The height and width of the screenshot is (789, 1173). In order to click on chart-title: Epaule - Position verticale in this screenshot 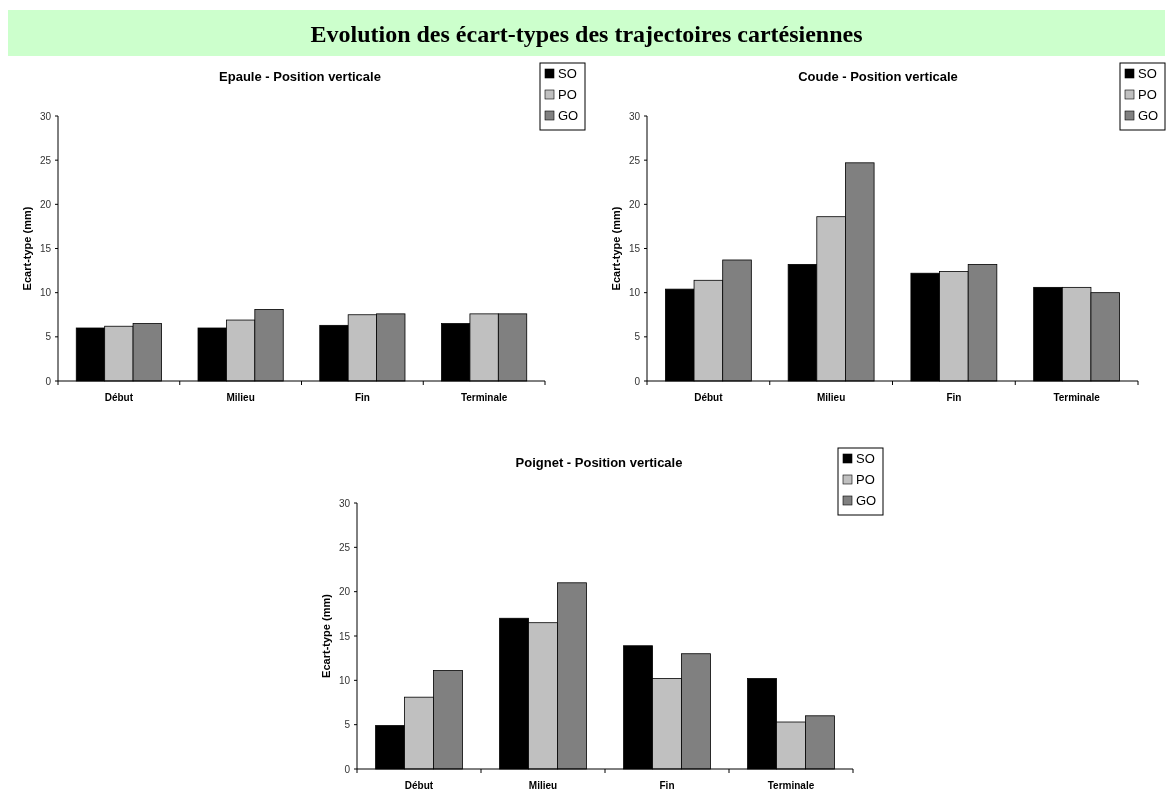, I will do `click(300, 76)`.